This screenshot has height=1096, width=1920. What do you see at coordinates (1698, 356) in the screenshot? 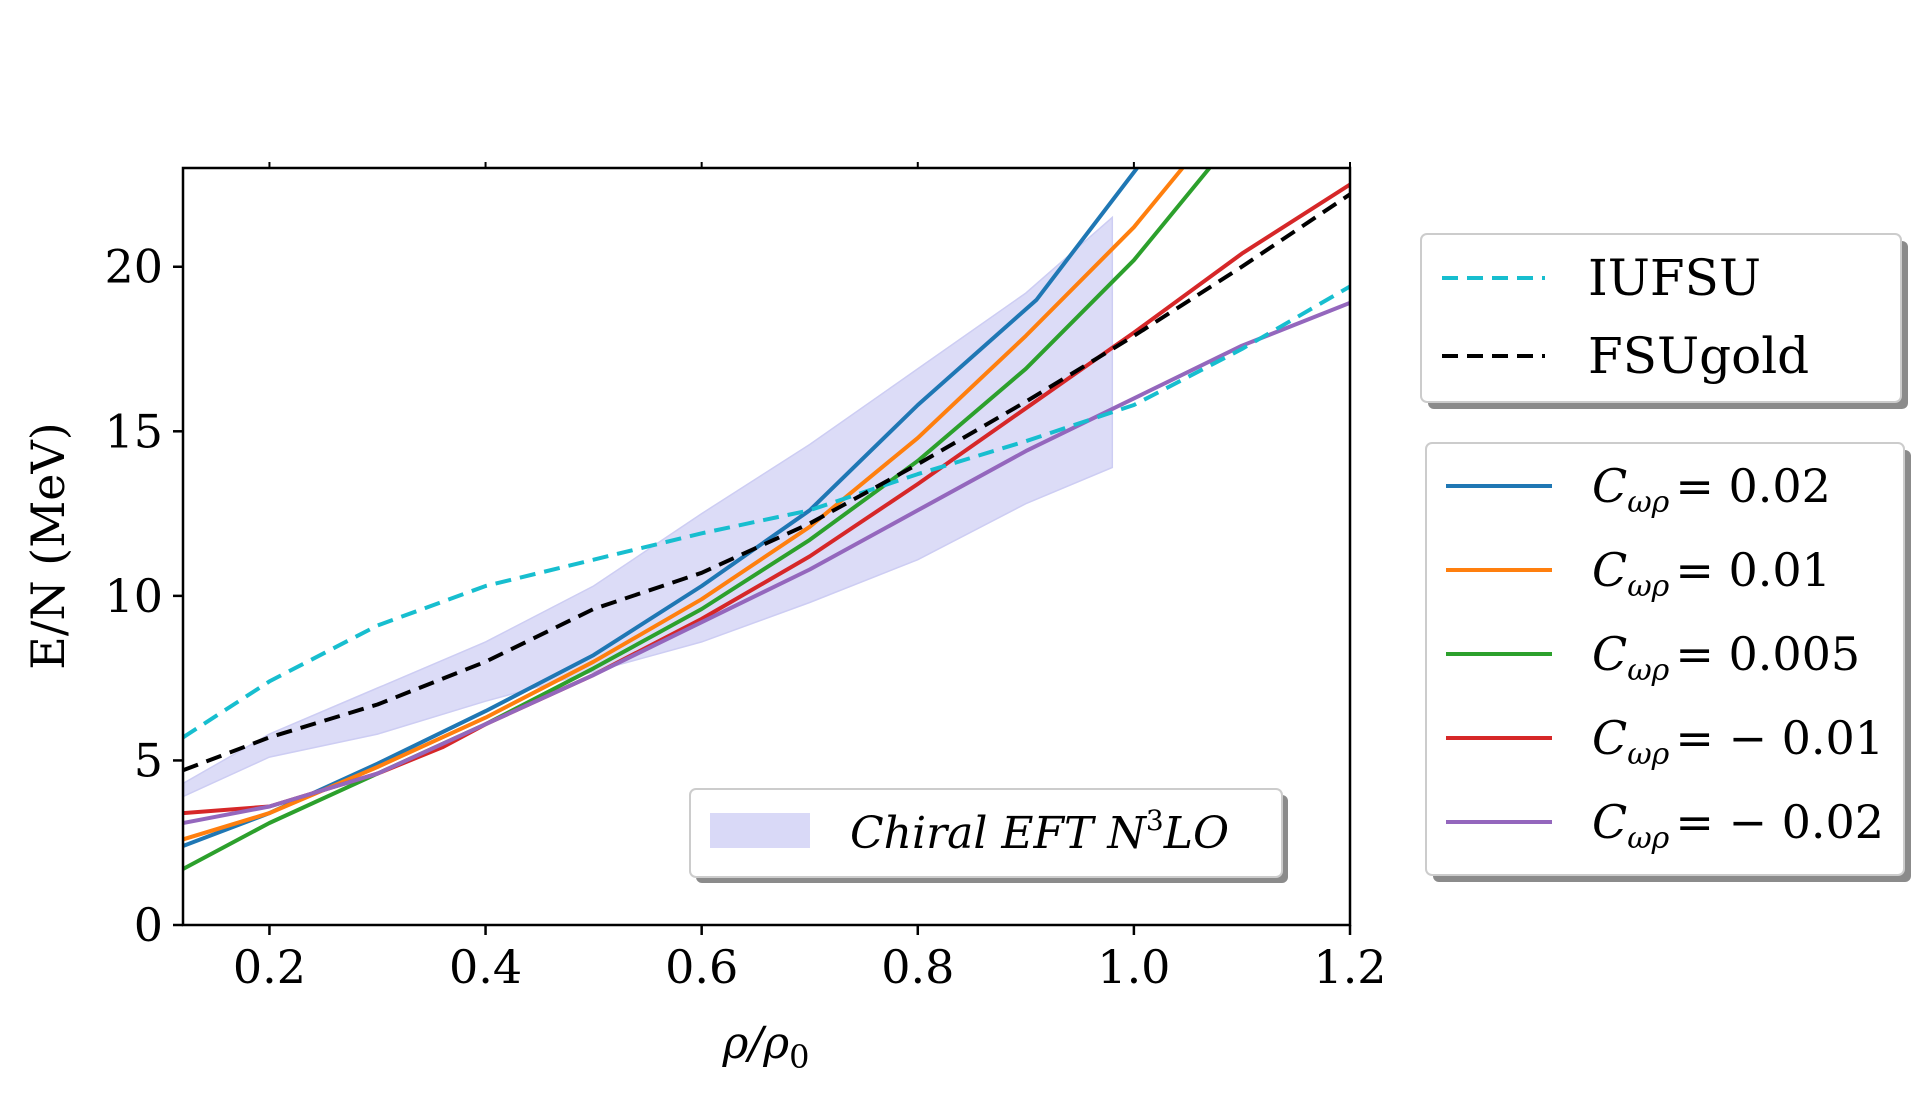
I see `legend-top-label: FSUgold` at bounding box center [1698, 356].